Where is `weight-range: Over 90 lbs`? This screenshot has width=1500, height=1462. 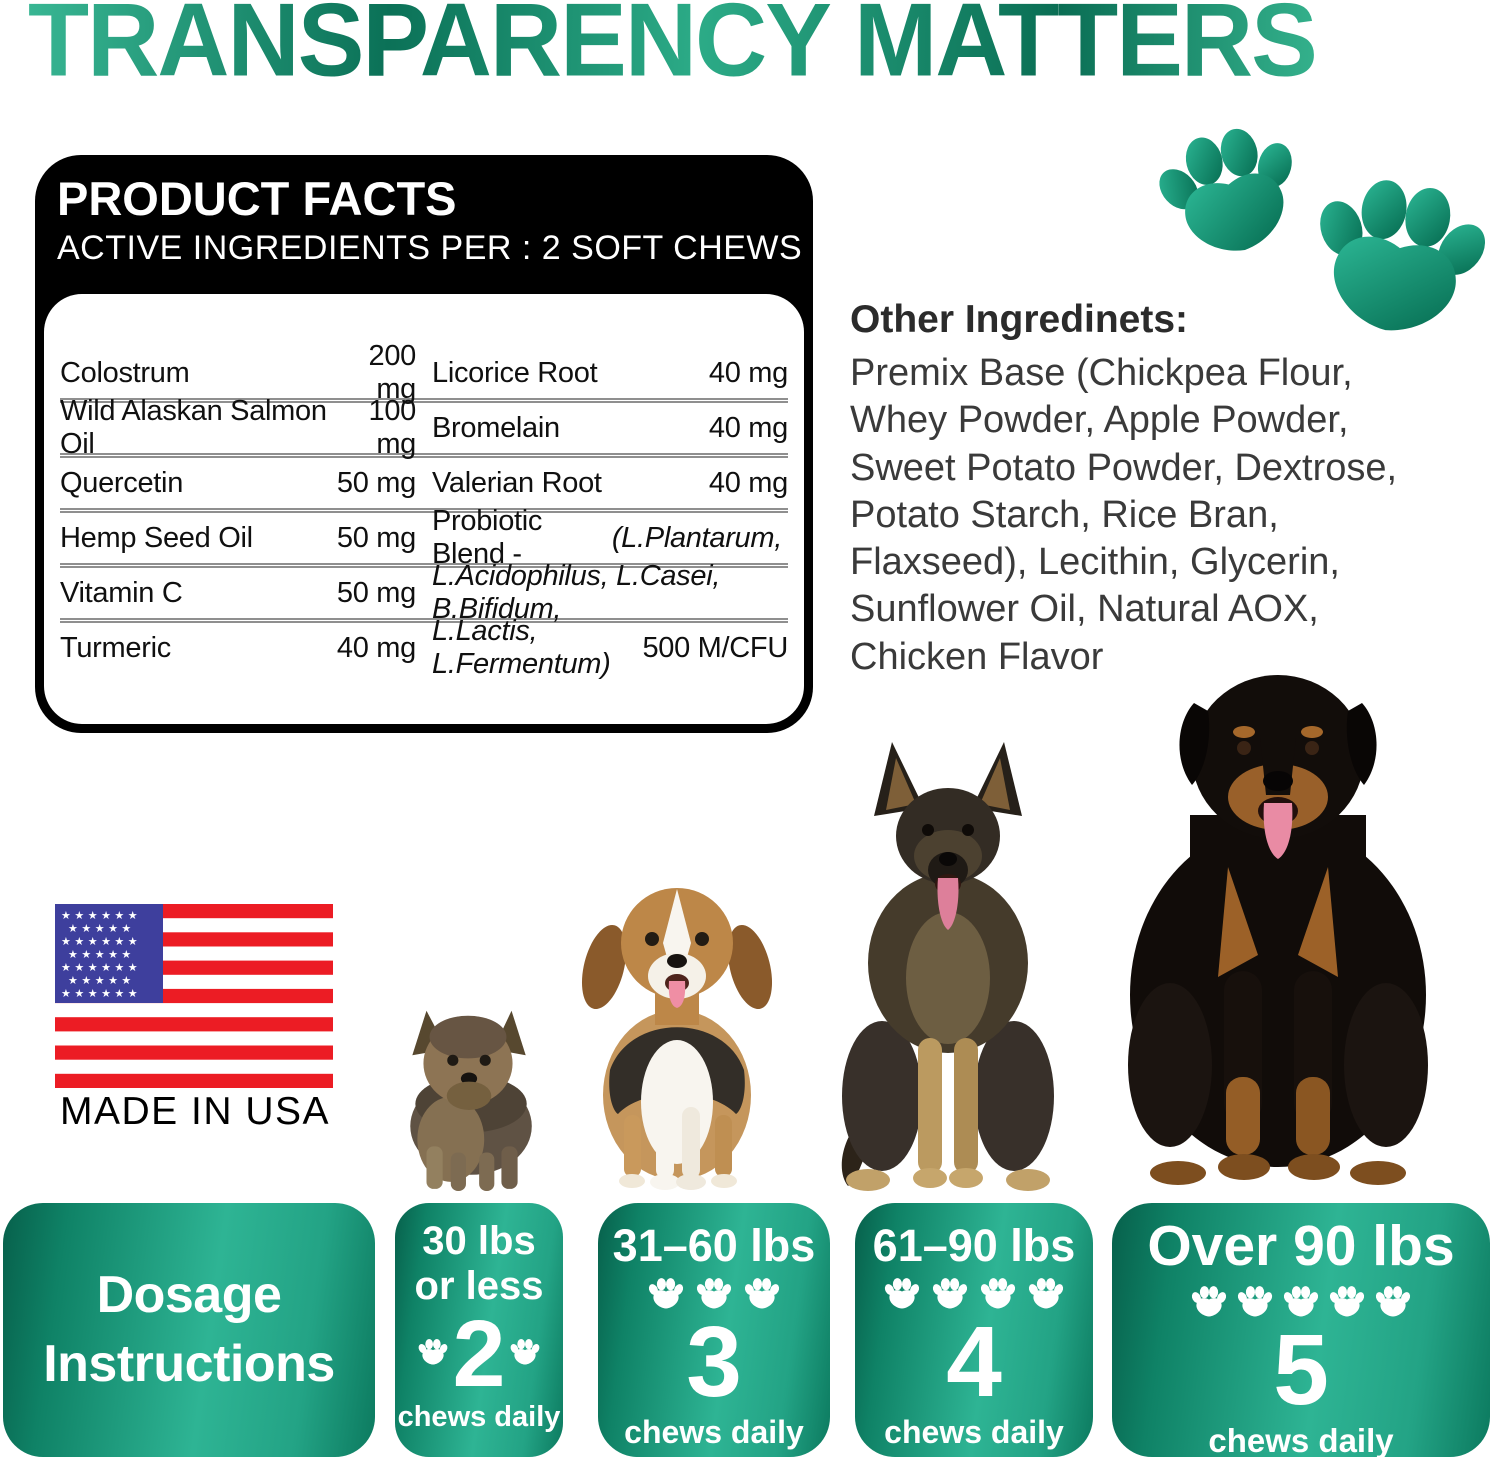 weight-range: Over 90 lbs is located at coordinates (1301, 1246).